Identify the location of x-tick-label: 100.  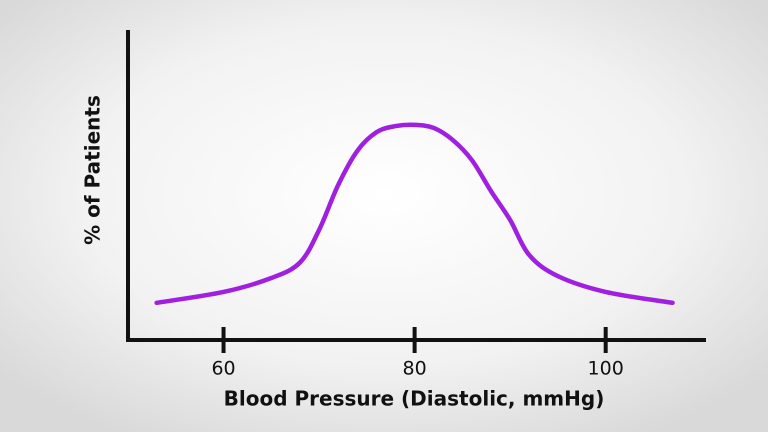
(606, 369).